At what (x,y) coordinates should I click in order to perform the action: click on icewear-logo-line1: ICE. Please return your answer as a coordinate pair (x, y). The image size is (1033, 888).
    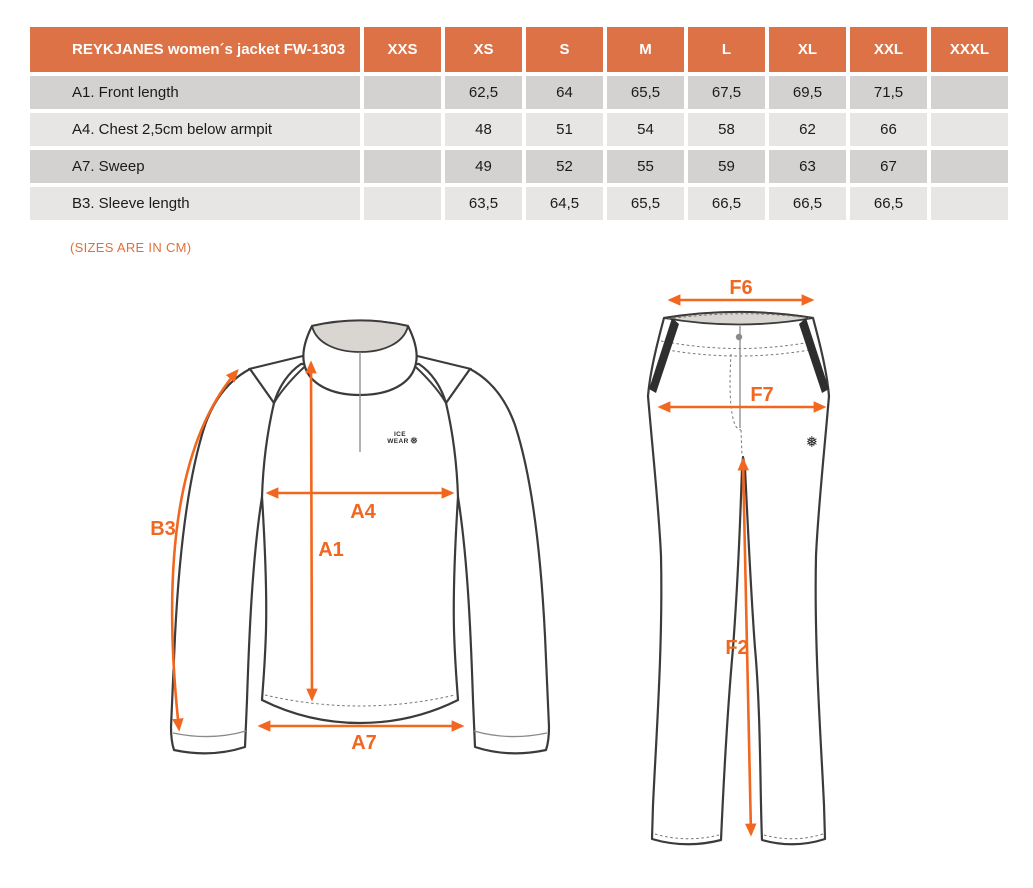
    Looking at the image, I should click on (400, 434).